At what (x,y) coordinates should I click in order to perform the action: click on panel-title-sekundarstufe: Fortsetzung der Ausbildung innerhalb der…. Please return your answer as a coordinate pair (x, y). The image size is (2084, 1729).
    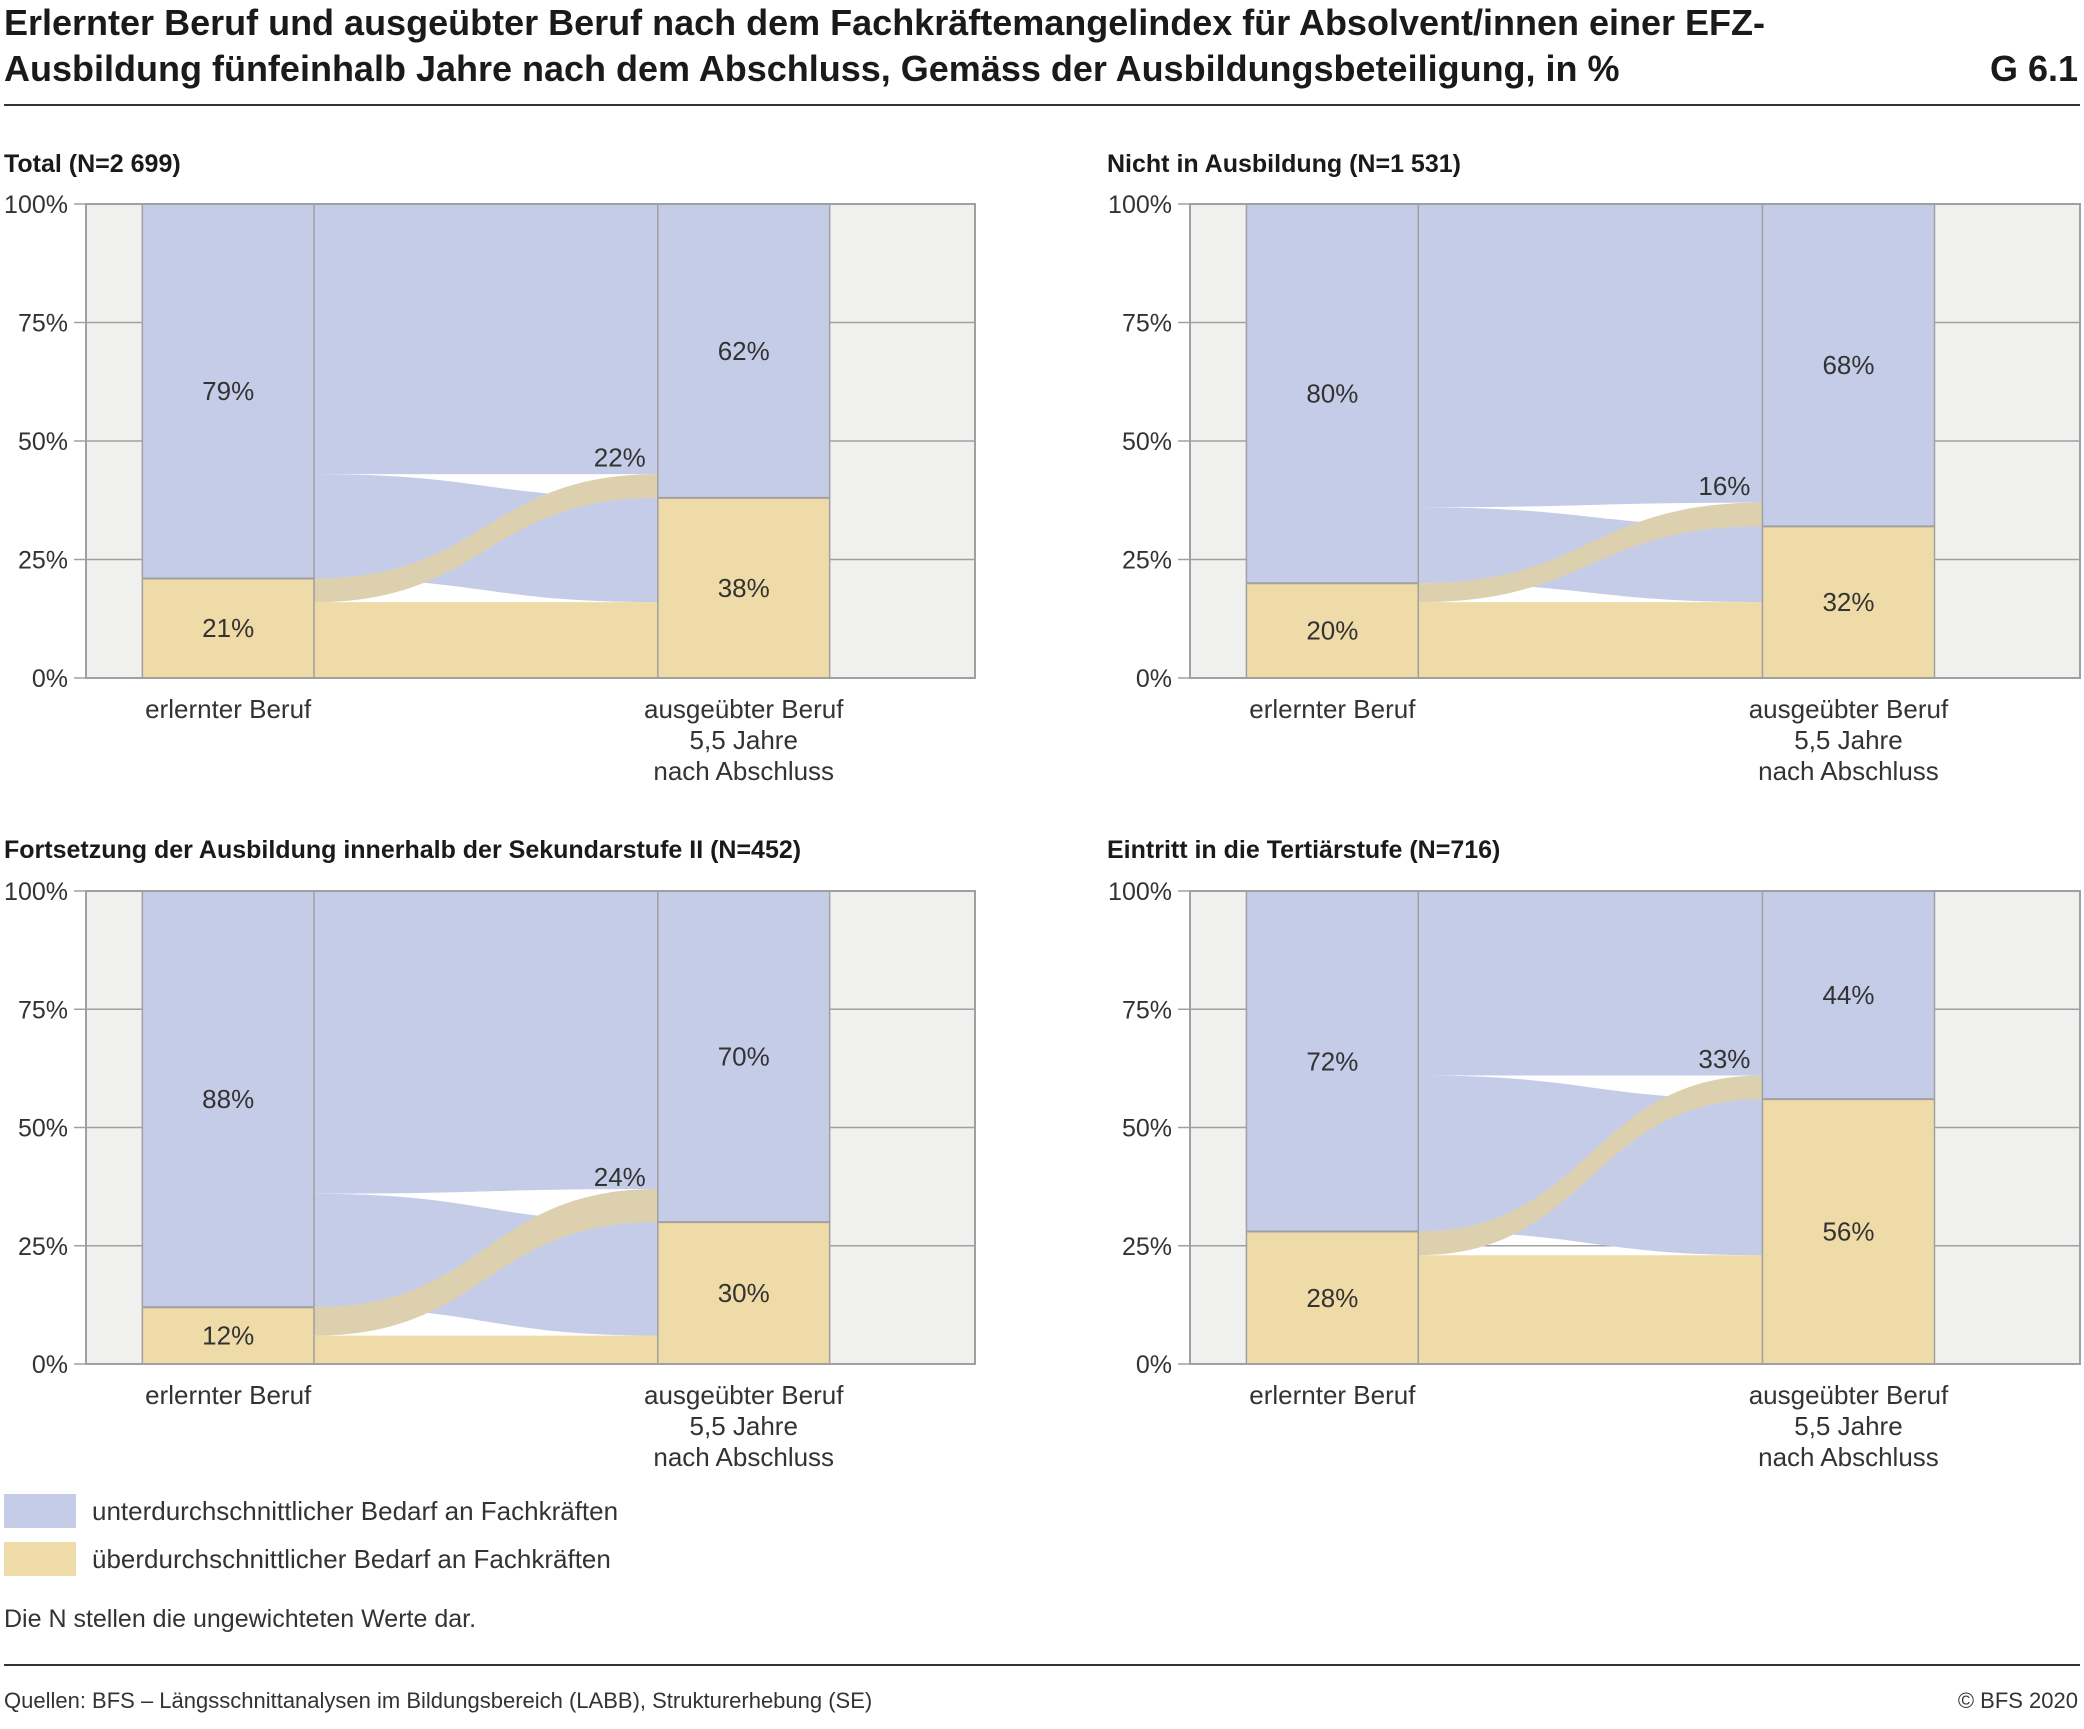
    Looking at the image, I should click on (403, 850).